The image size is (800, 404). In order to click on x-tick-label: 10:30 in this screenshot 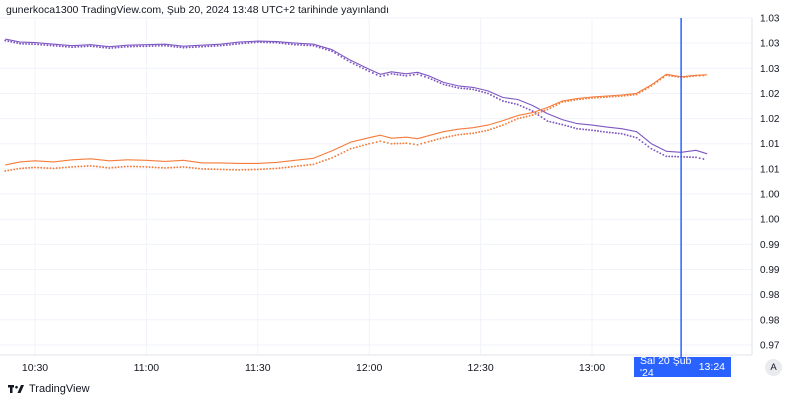, I will do `click(35, 368)`.